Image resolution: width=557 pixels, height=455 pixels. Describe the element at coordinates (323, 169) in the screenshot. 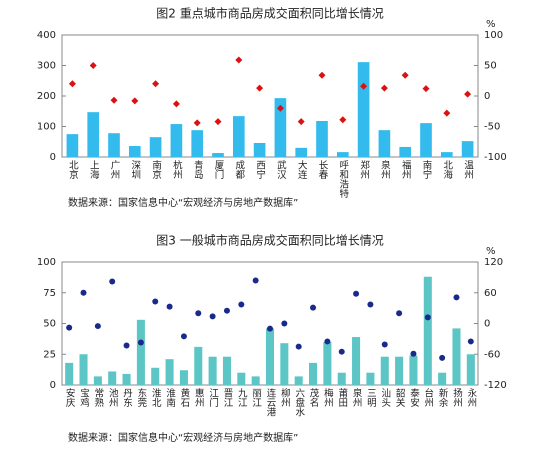

I see `x-tick-label: 长春` at that location.